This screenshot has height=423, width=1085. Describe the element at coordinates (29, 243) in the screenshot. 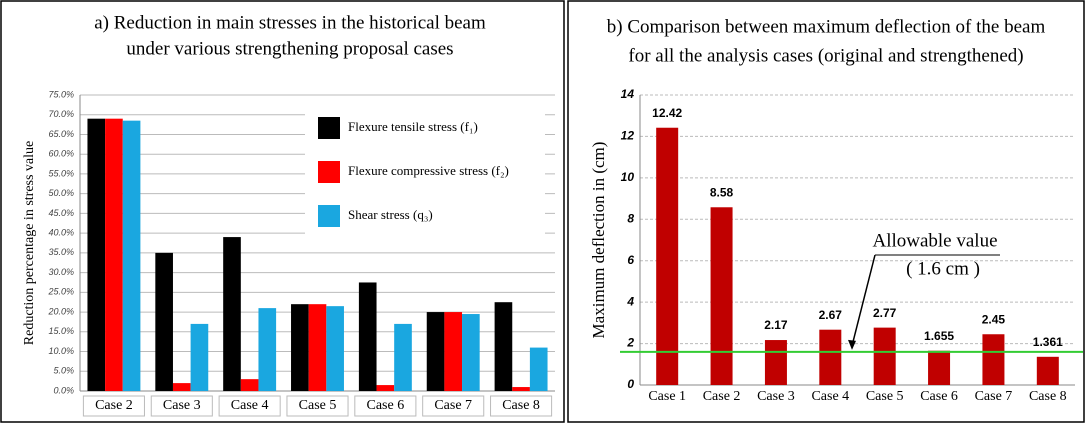

I see `y-axis-label: Reduction percentage in stress value` at that location.